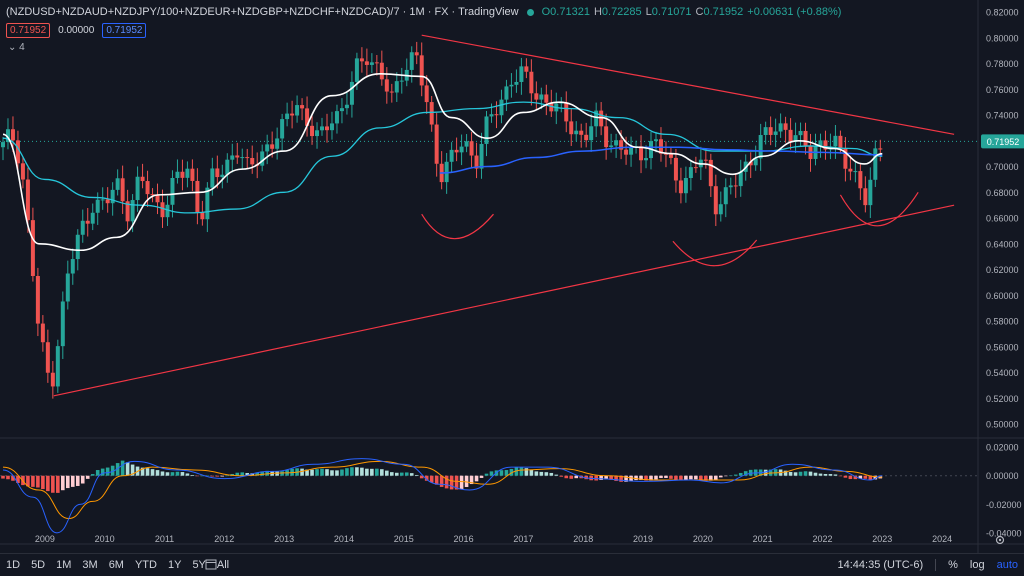 The height and width of the screenshot is (576, 1024). What do you see at coordinates (64, 565) in the screenshot?
I see `range-1m: 1M` at bounding box center [64, 565].